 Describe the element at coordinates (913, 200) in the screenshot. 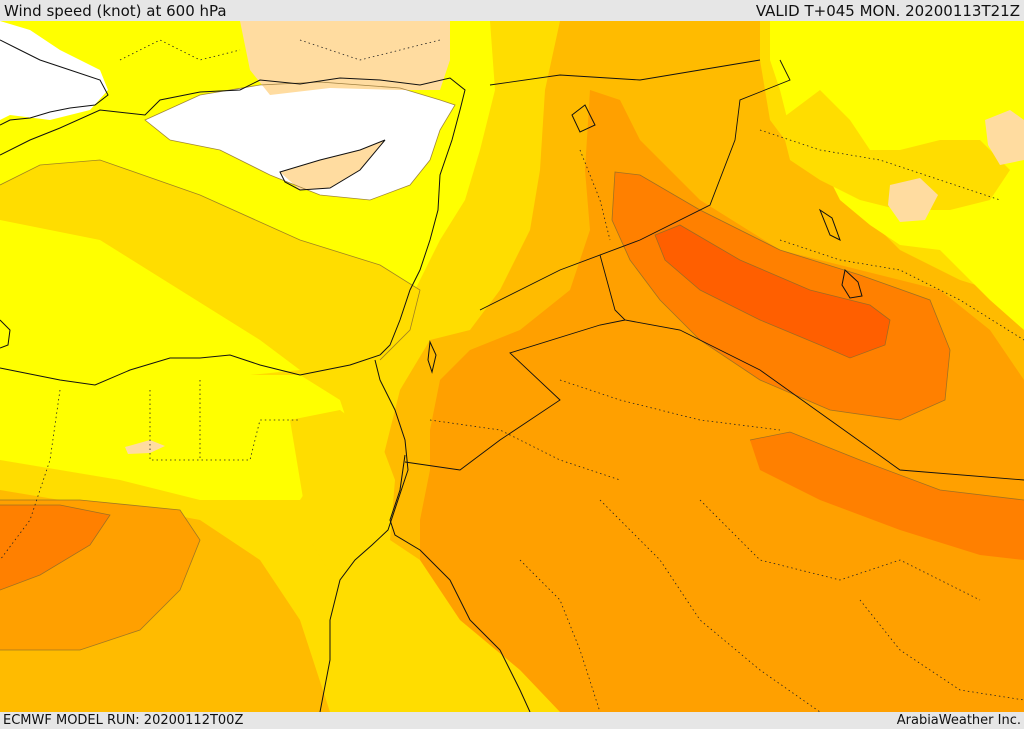

I see `wind-band-low-iran` at that location.